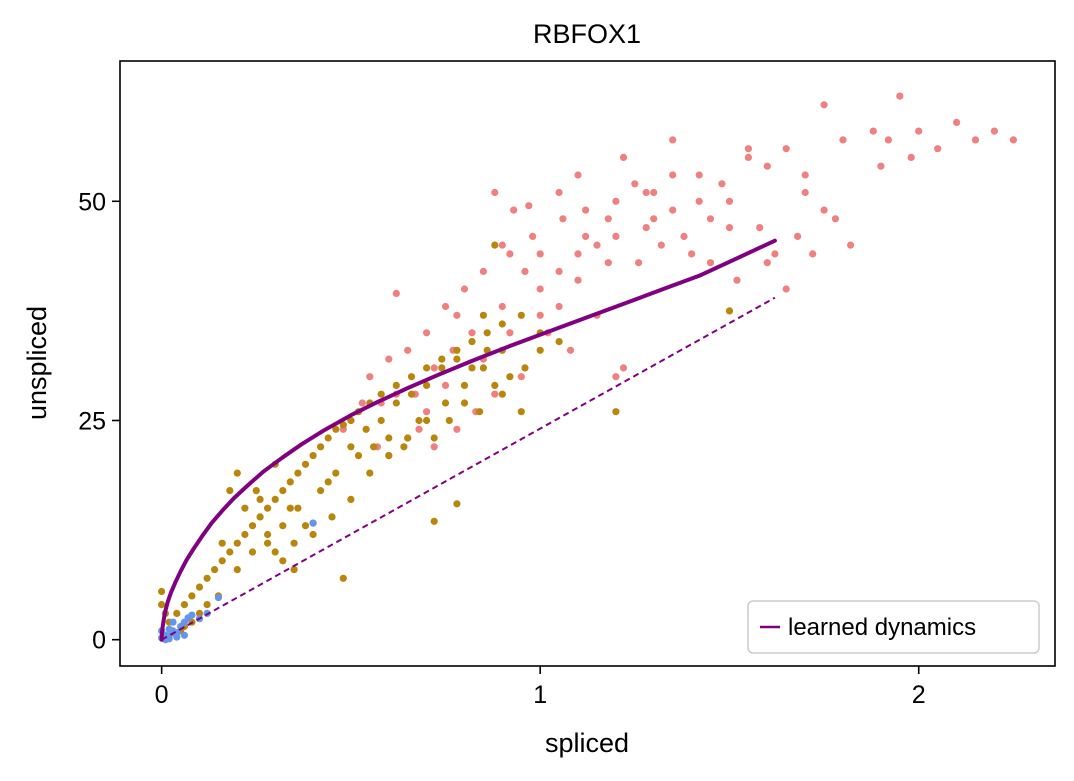  I want to click on x-tick-label: 1, so click(540, 695).